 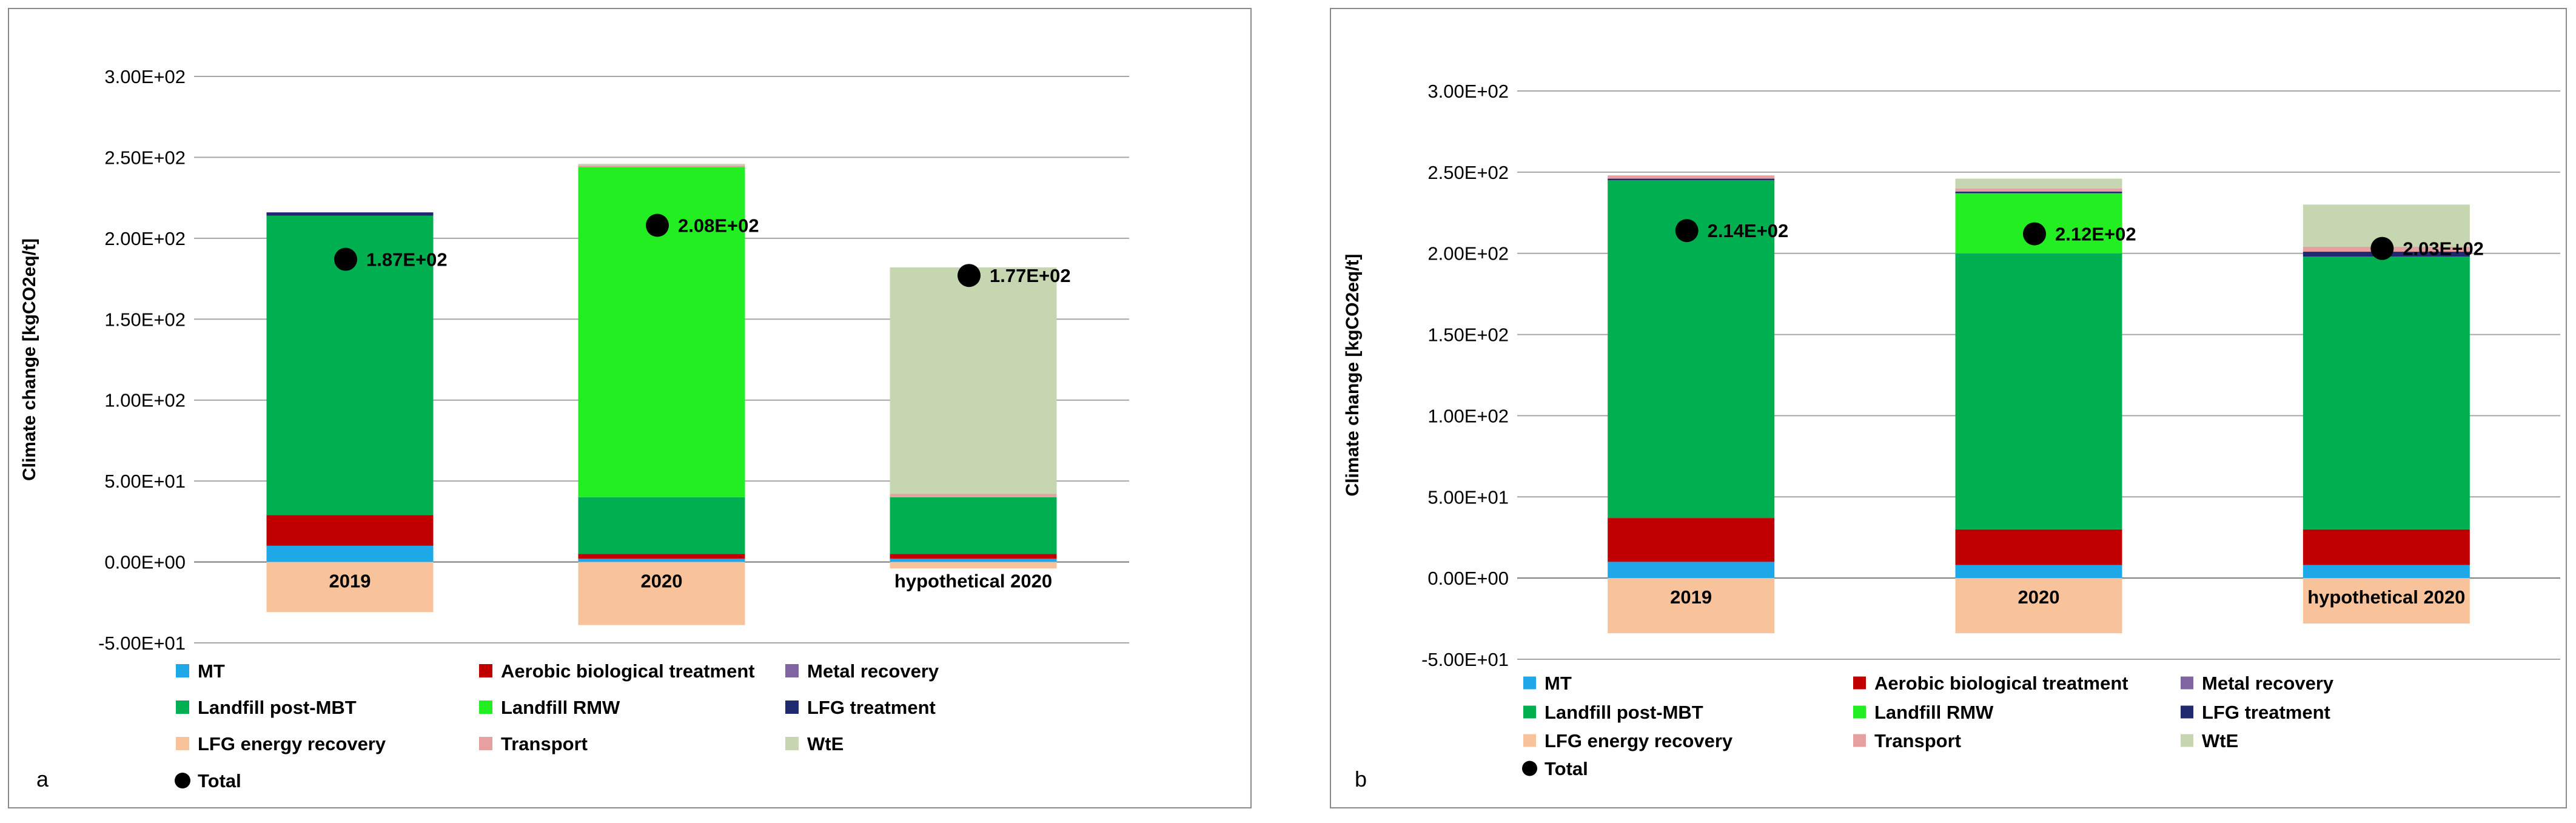 I want to click on total-label: 2.14E+02, so click(x=1749, y=230).